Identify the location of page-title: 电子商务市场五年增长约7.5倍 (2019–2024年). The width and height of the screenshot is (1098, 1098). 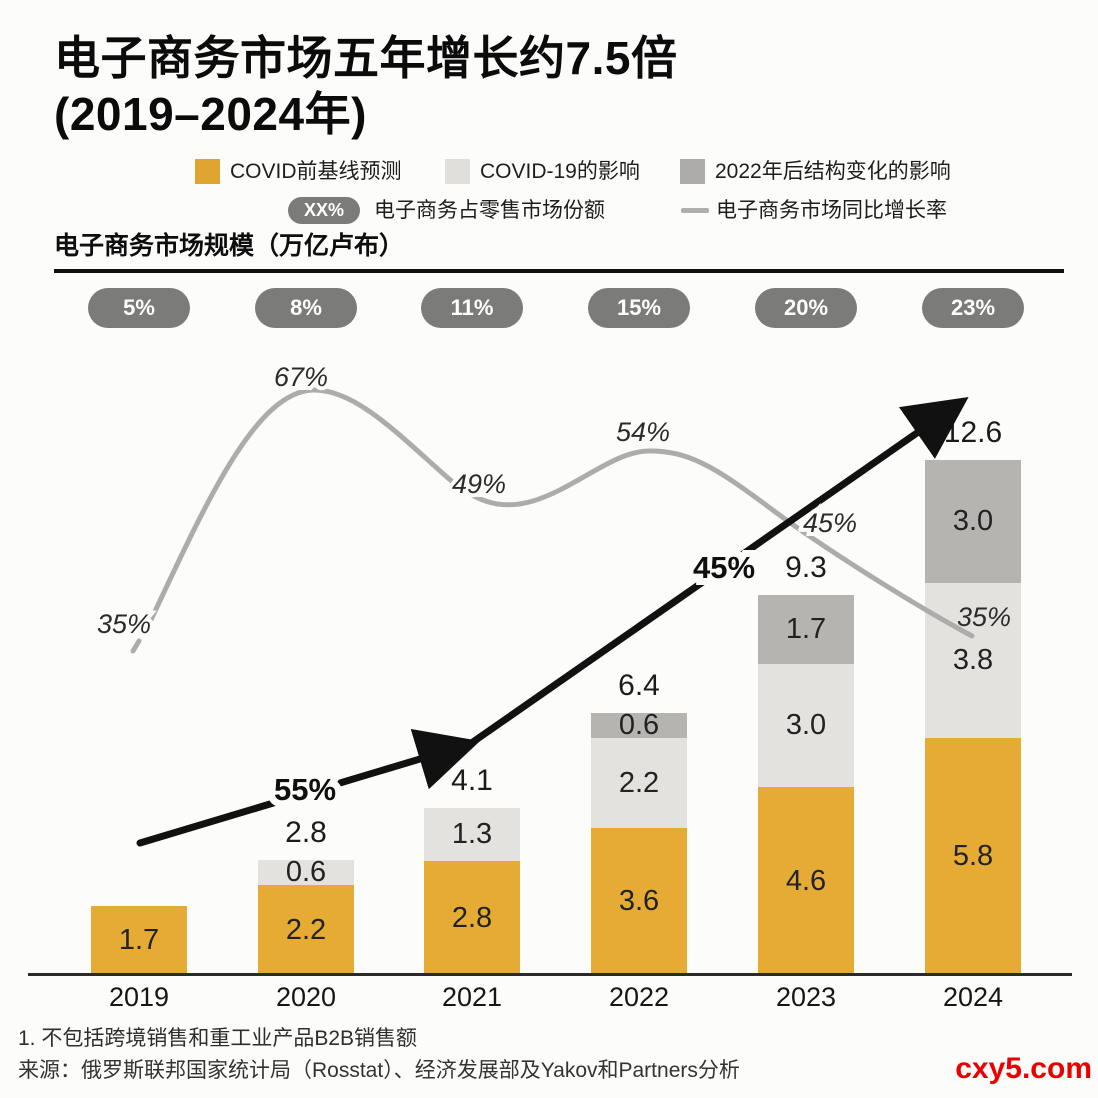
(504, 86).